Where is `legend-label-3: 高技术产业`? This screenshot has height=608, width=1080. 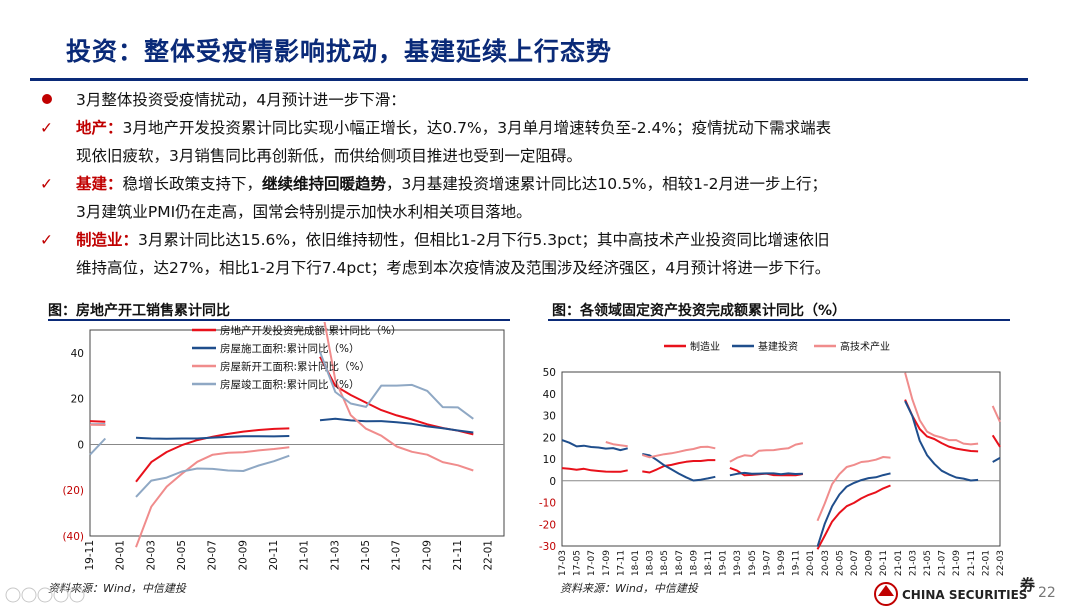 legend-label-3: 高技术产业 is located at coordinates (865, 346).